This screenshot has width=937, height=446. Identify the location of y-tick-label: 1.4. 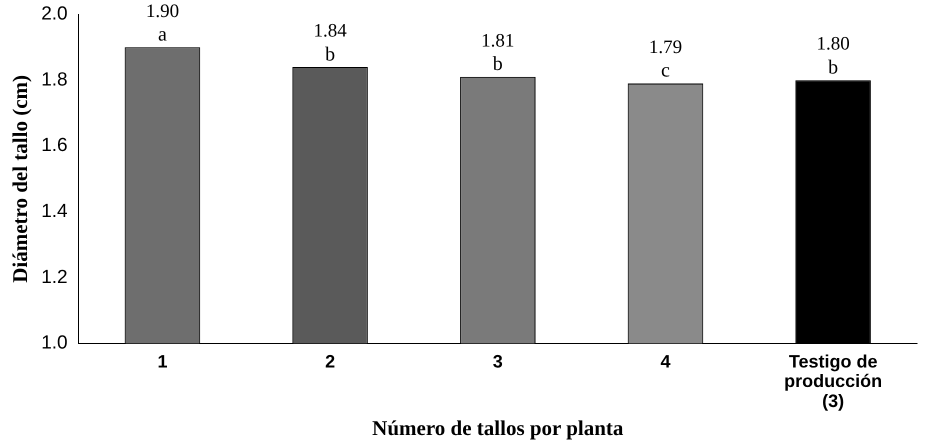
(54, 211).